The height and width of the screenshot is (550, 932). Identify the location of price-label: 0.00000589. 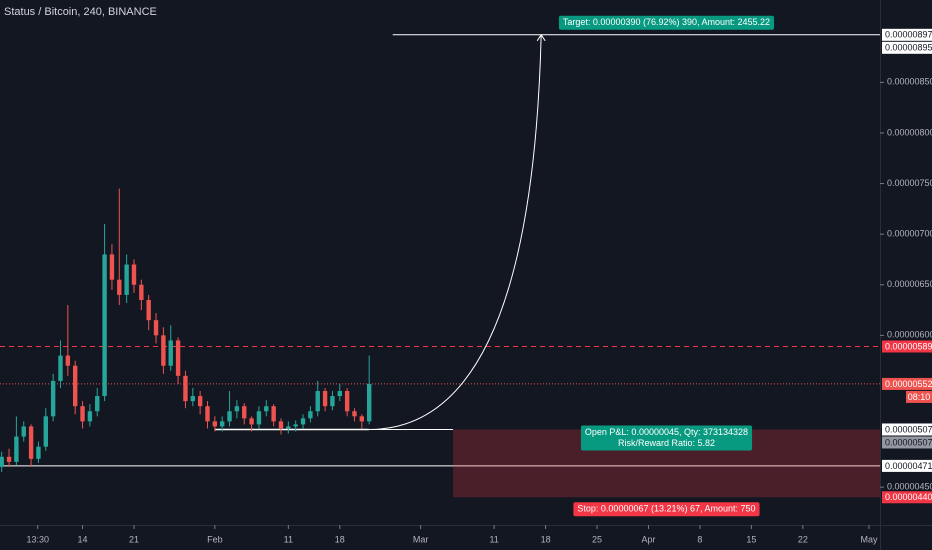
(908, 346).